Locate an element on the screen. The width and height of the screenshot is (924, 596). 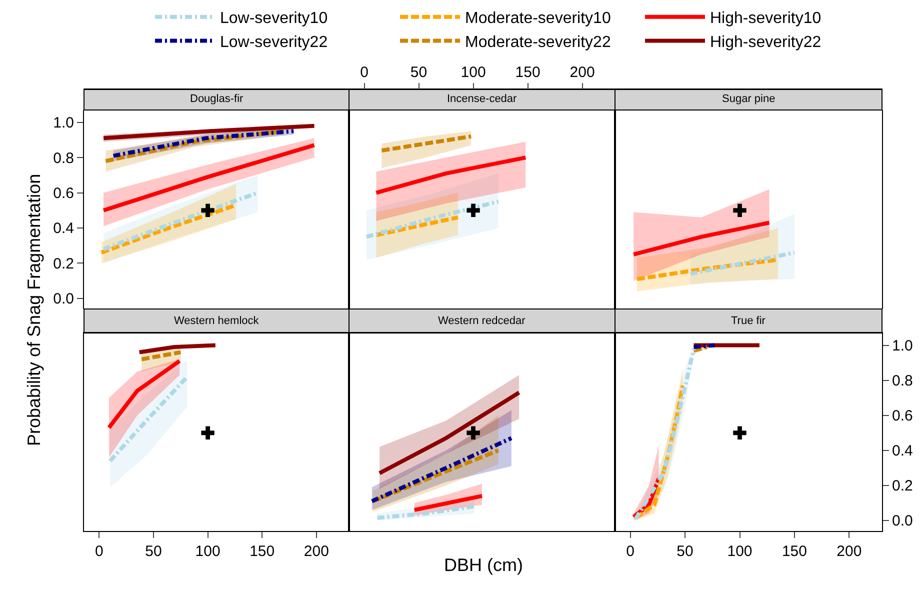
legend-label: High-severity10 is located at coordinates (766, 19).